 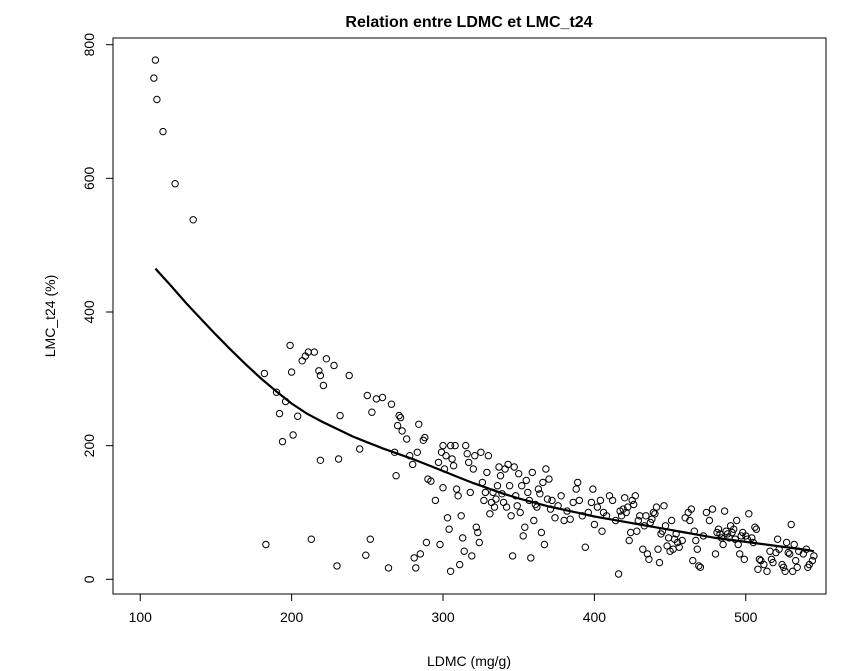 I want to click on y-tick-label: 800, so click(x=89, y=45).